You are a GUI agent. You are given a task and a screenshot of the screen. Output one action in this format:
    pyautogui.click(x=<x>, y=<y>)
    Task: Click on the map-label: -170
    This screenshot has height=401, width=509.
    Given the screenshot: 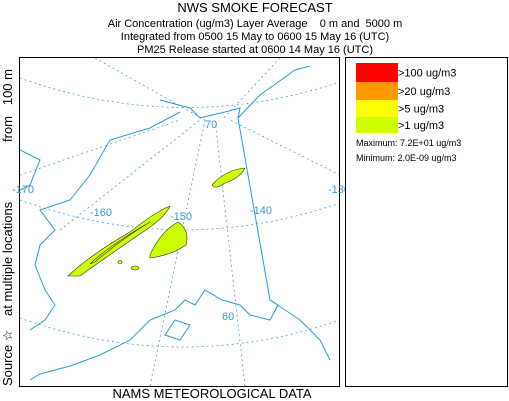 What is the action you would take?
    pyautogui.click(x=23, y=190)
    